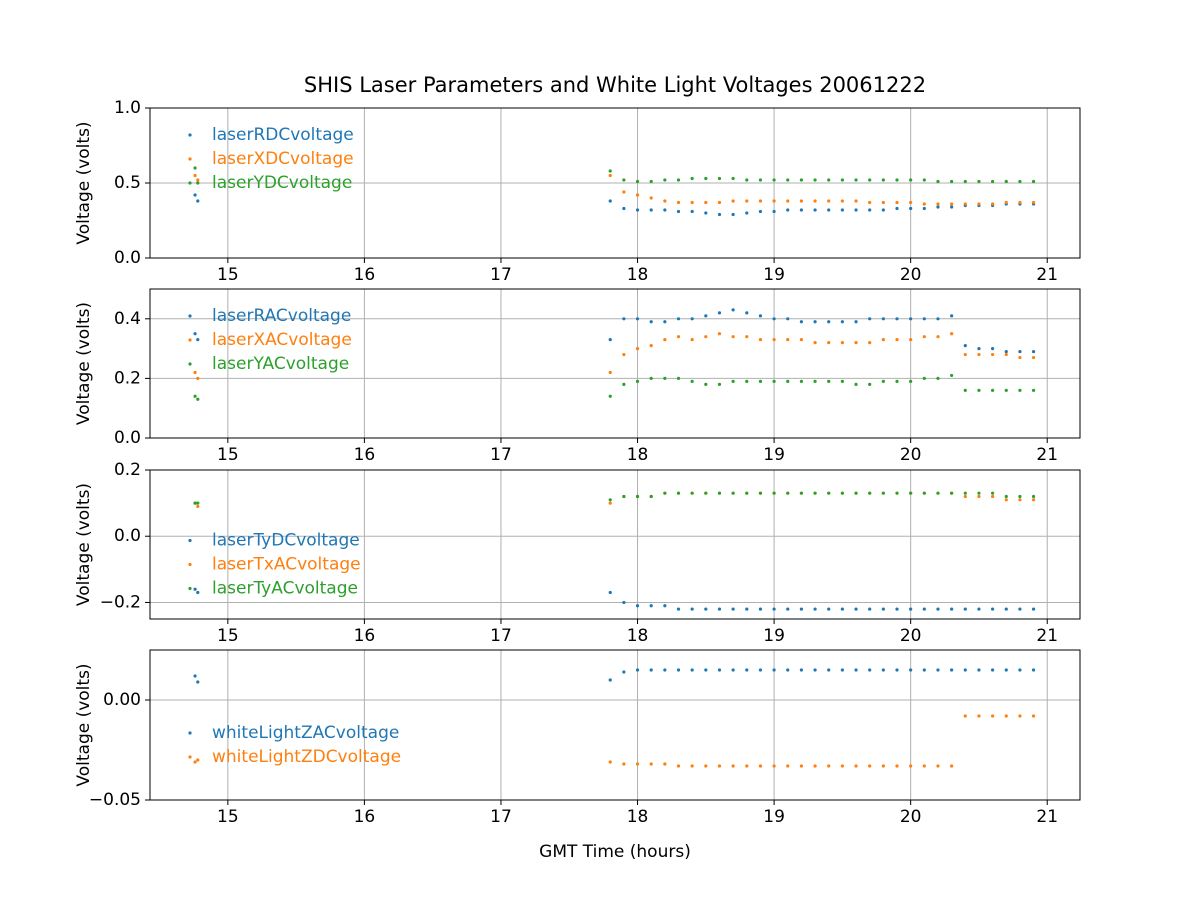 Image resolution: width=1200 pixels, height=900 pixels. What do you see at coordinates (127, 319) in the screenshot?
I see `y-tick-label: 0.4` at bounding box center [127, 319].